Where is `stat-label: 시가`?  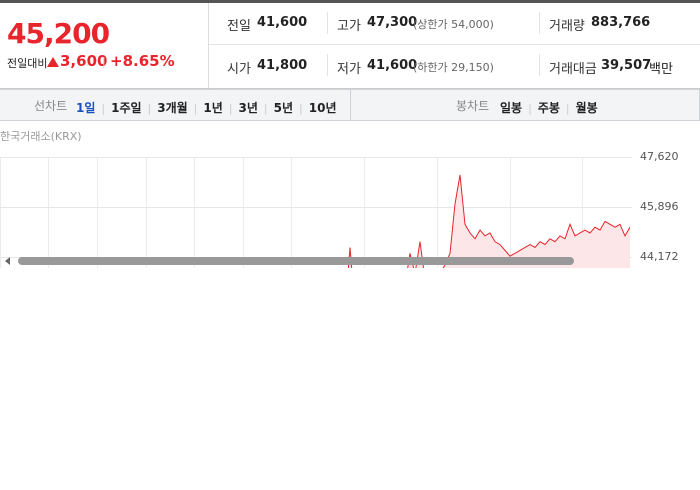
stat-label: 시가 is located at coordinates (239, 69).